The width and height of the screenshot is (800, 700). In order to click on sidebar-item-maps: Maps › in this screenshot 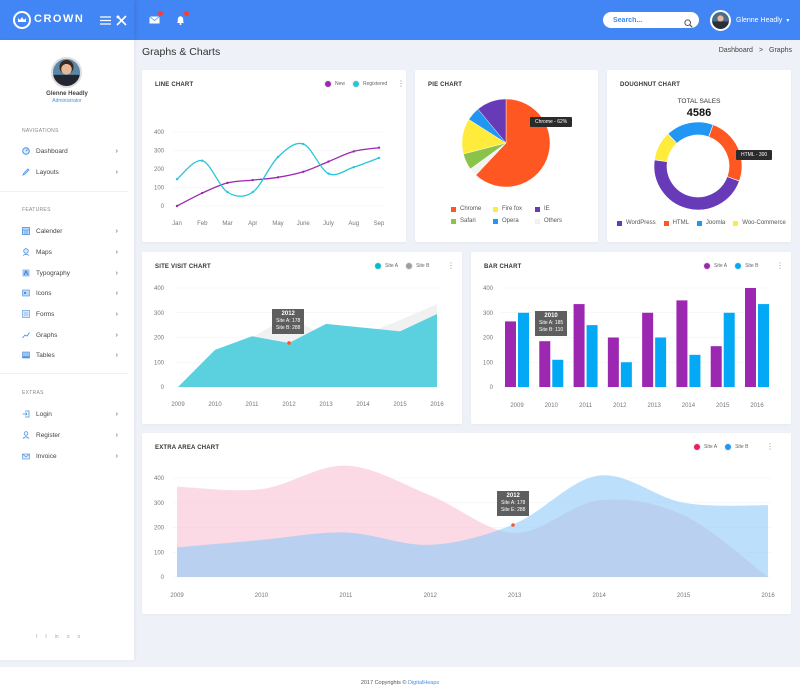, I will do `click(70, 252)`.